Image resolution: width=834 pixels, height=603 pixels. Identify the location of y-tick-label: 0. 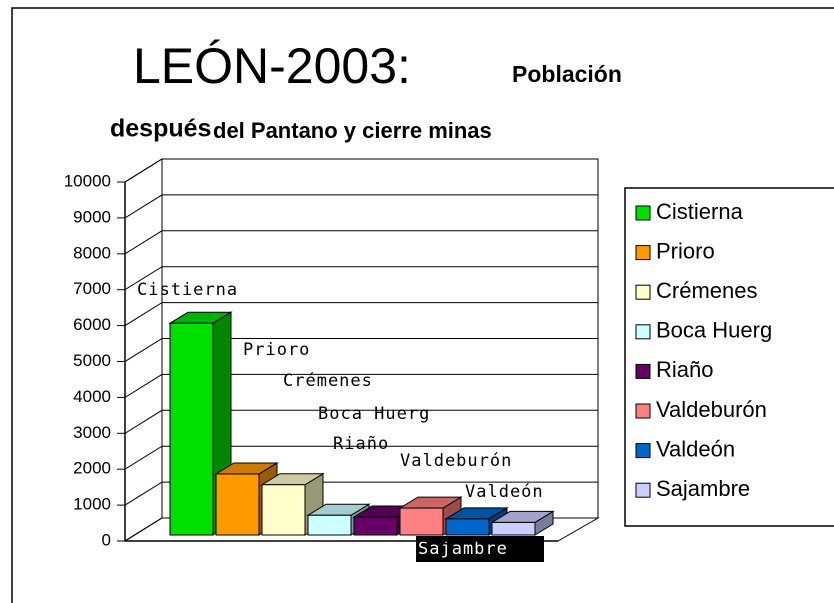
(106, 539).